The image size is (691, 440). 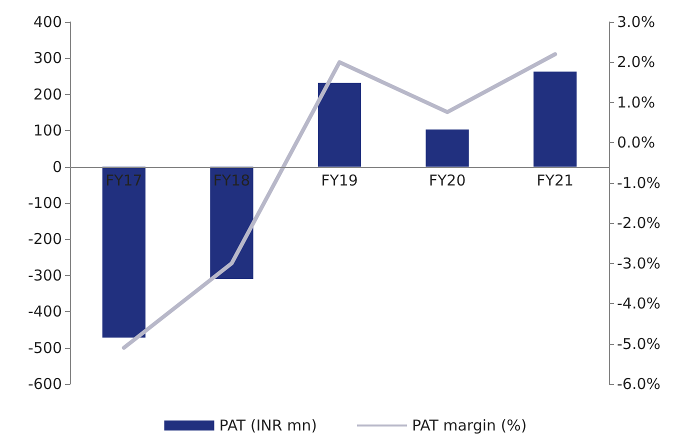 I want to click on y-tick-label: 400, so click(x=47, y=22).